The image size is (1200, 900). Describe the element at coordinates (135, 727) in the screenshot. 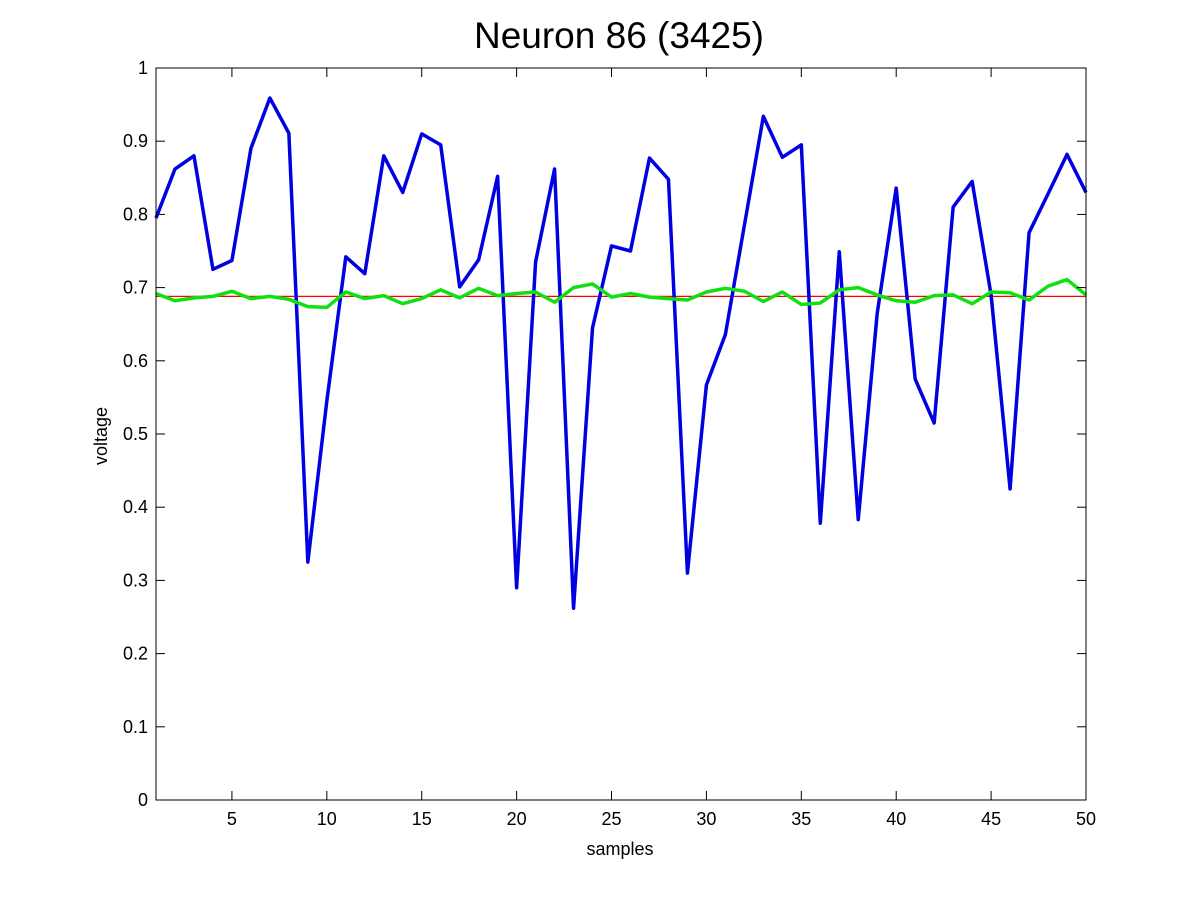

I see `y-tick-label: 0.1` at that location.